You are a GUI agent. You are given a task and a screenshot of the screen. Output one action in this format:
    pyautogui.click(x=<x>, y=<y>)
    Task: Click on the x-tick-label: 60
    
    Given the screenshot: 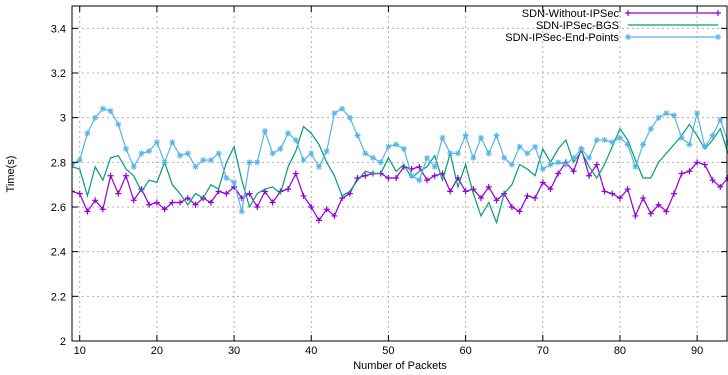 What is the action you would take?
    pyautogui.click(x=465, y=351)
    